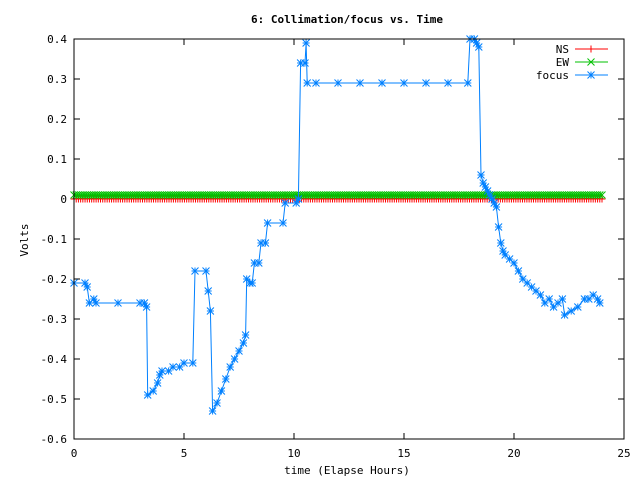  Describe the element at coordinates (563, 62) in the screenshot. I see `legend-label-ew: EW` at that location.